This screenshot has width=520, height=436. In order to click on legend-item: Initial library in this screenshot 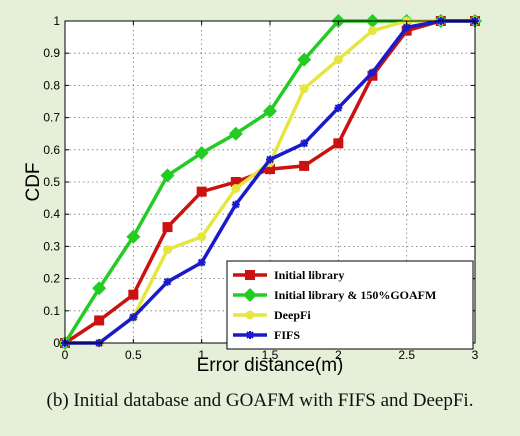, I will do `click(288, 275)`.